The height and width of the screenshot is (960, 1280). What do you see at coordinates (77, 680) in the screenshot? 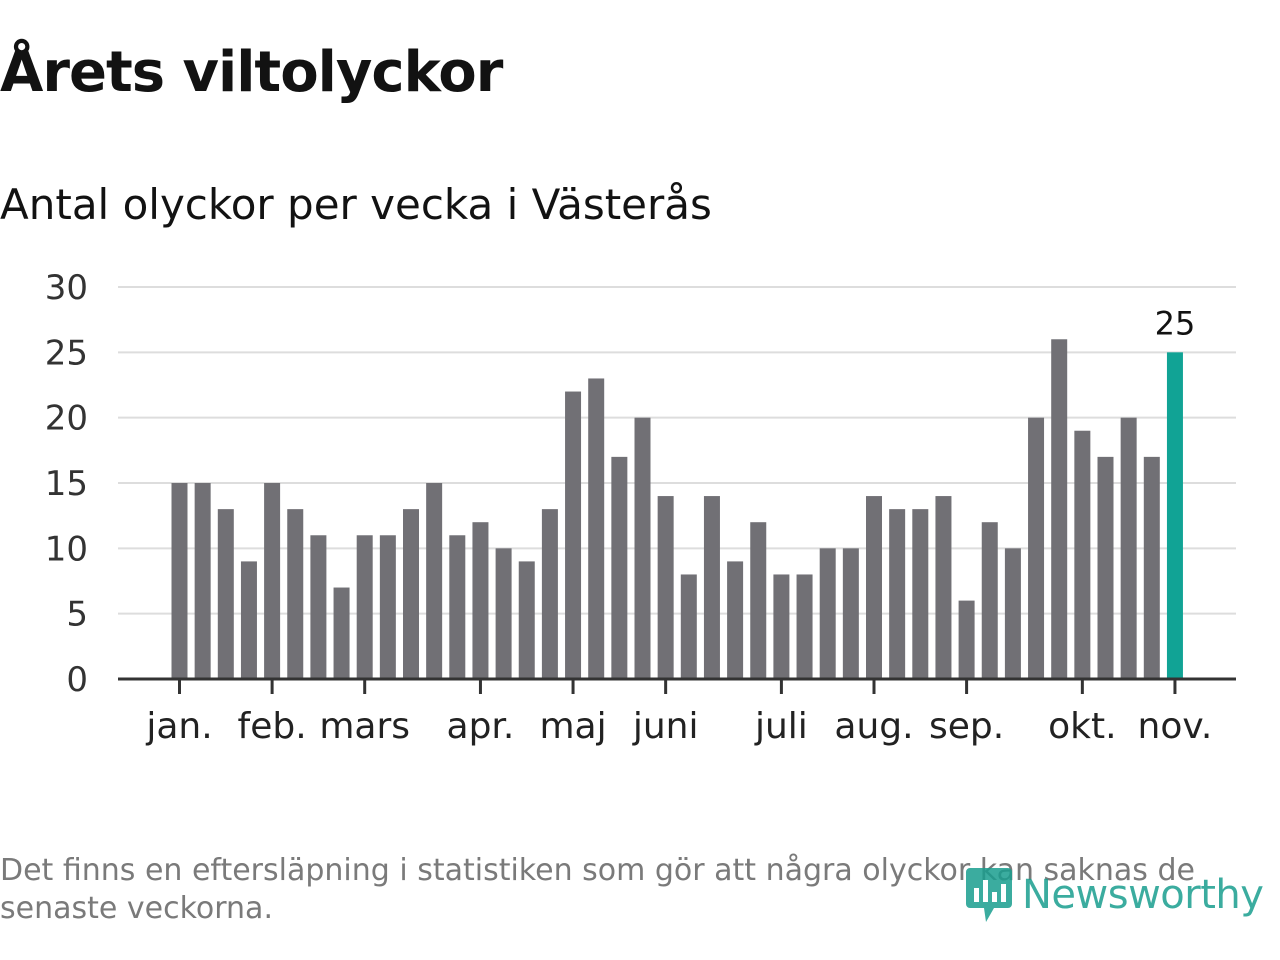
I see `y-tick-label: 0` at bounding box center [77, 680].